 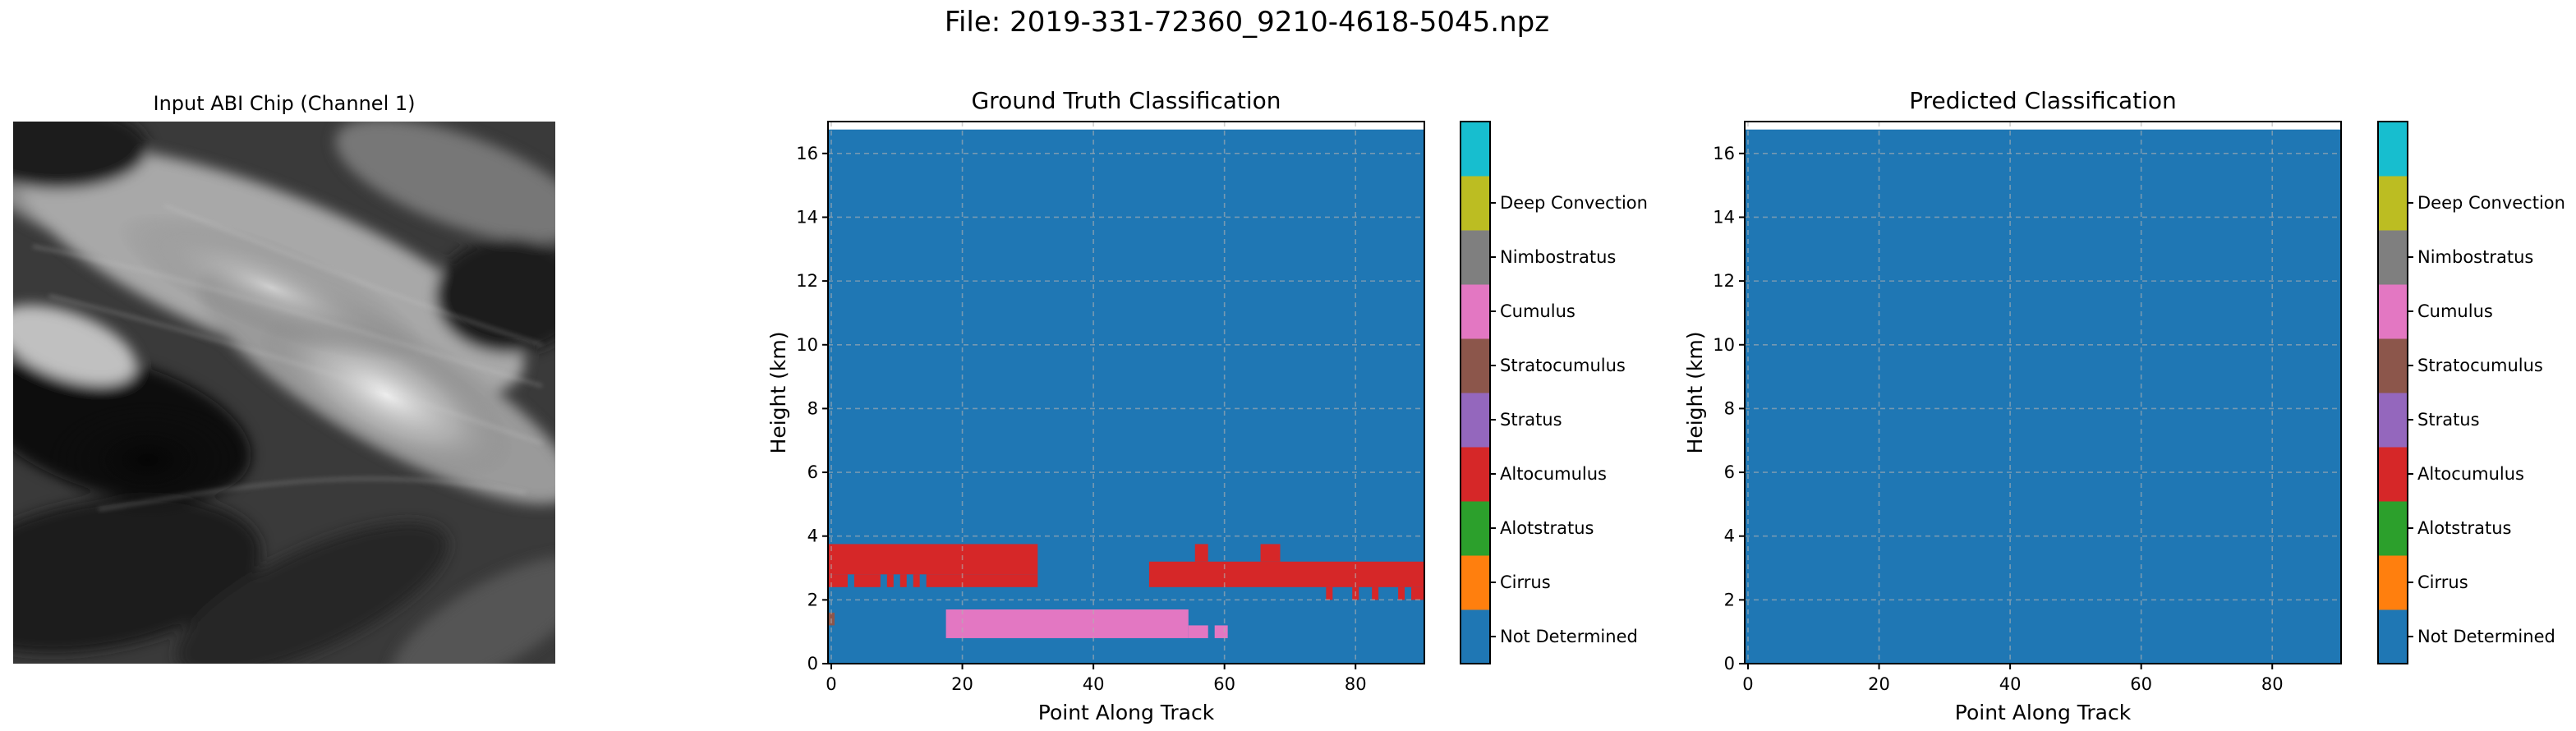 What do you see at coordinates (1126, 101) in the screenshot?
I see `chart-title: Ground Truth Classification` at bounding box center [1126, 101].